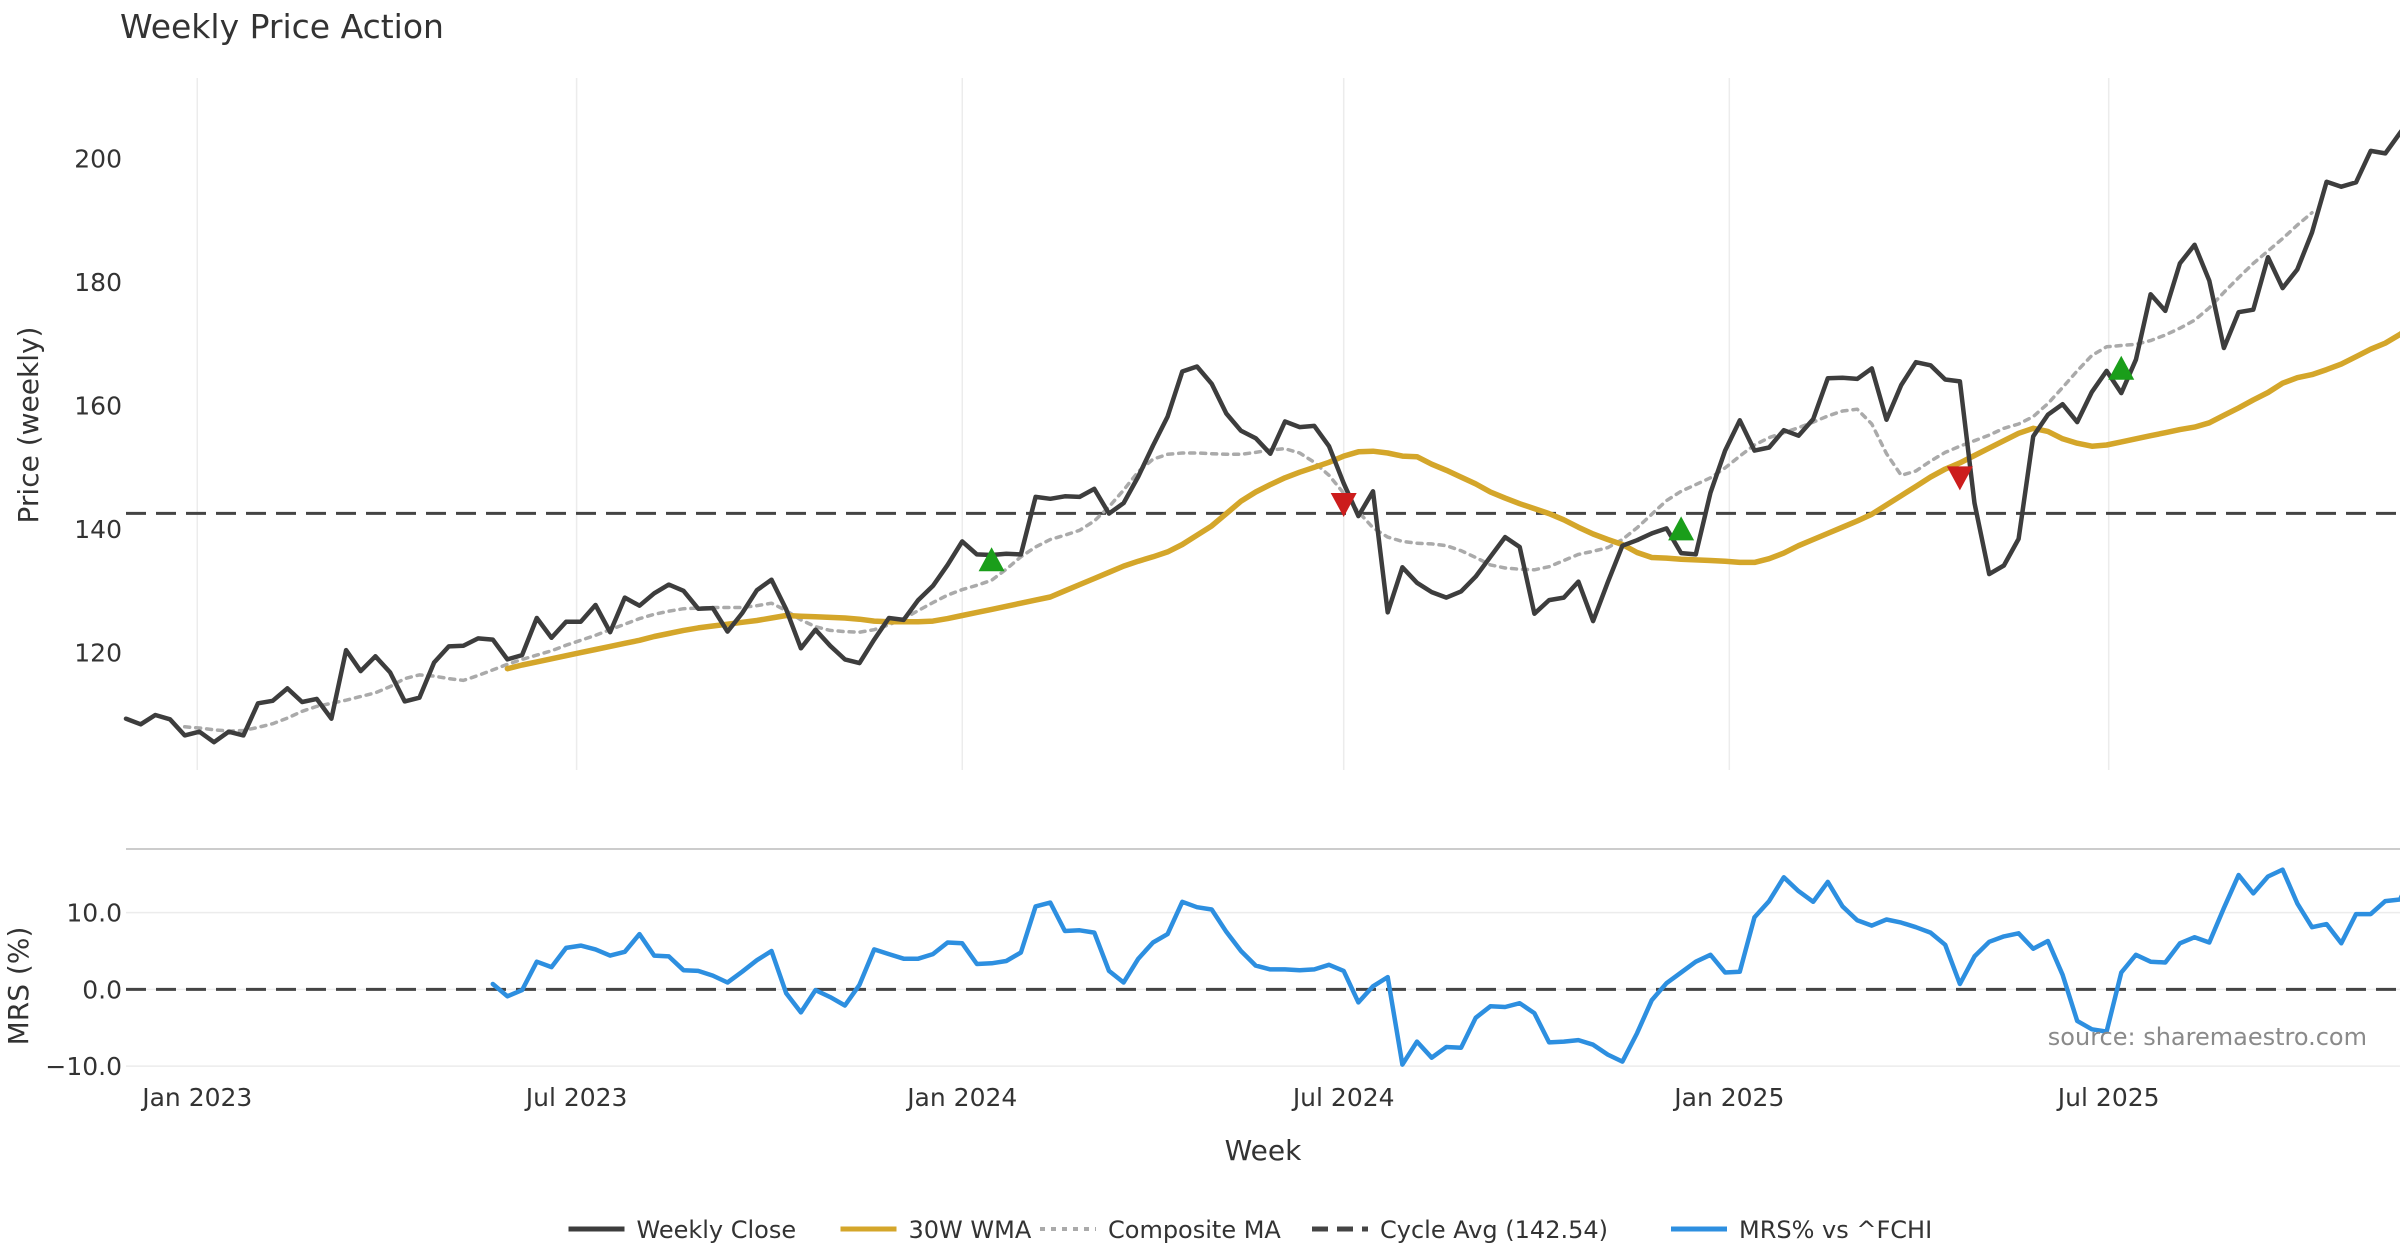 Image resolution: width=2400 pixels, height=1260 pixels. Describe the element at coordinates (28, 425) in the screenshot. I see `price-y-axis-label: Price (weekly)` at that location.